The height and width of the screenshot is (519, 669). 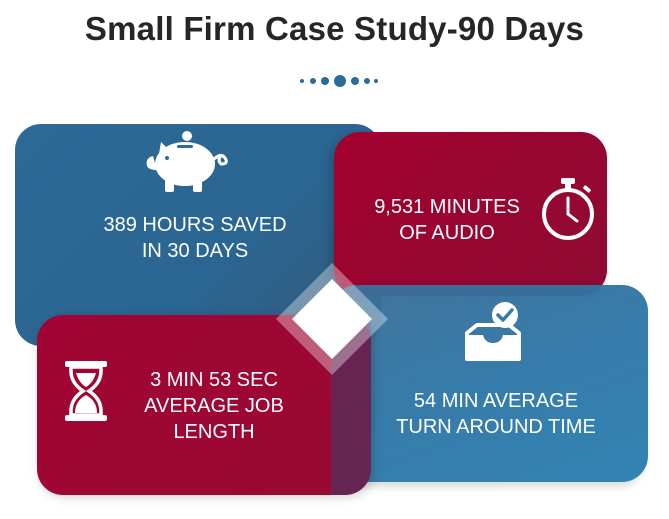 I want to click on stopwatch-icon, so click(x=568, y=209).